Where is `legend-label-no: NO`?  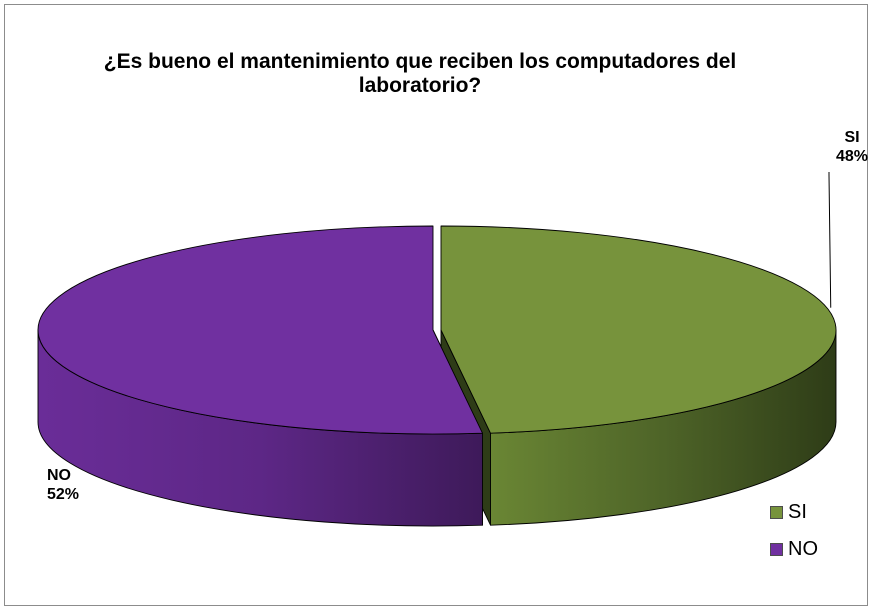
legend-label-no: NO is located at coordinates (803, 549).